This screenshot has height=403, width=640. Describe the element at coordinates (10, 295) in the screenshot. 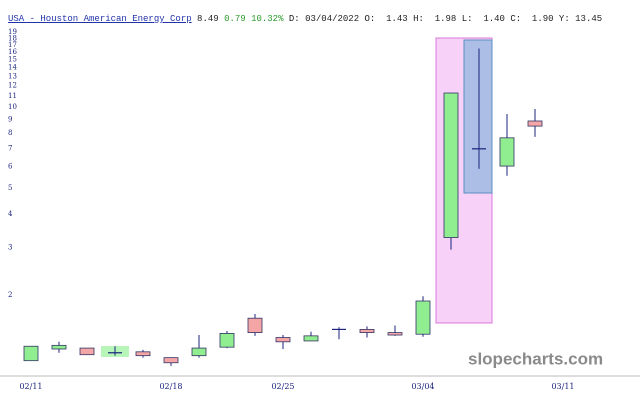

I see `y-tick-label: 2` at that location.